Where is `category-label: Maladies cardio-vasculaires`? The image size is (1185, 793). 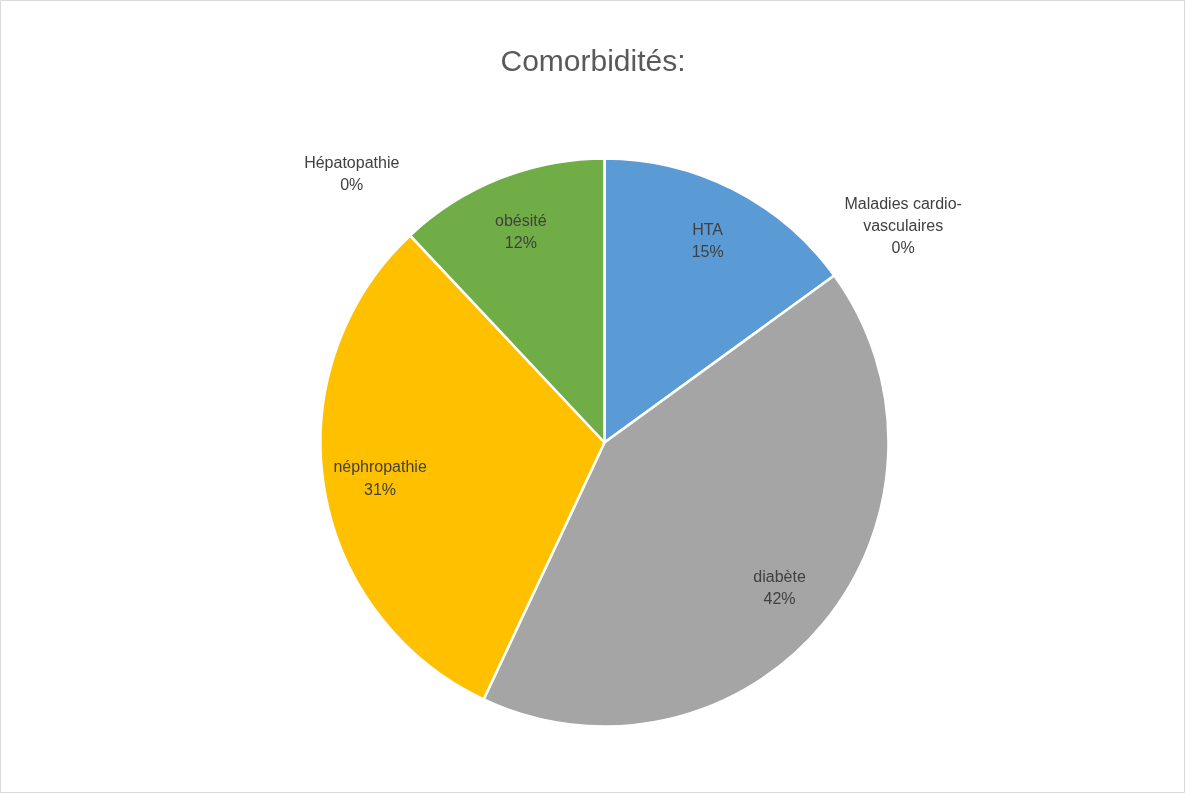
category-label: Maladies cardio-vasculaires is located at coordinates (903, 214).